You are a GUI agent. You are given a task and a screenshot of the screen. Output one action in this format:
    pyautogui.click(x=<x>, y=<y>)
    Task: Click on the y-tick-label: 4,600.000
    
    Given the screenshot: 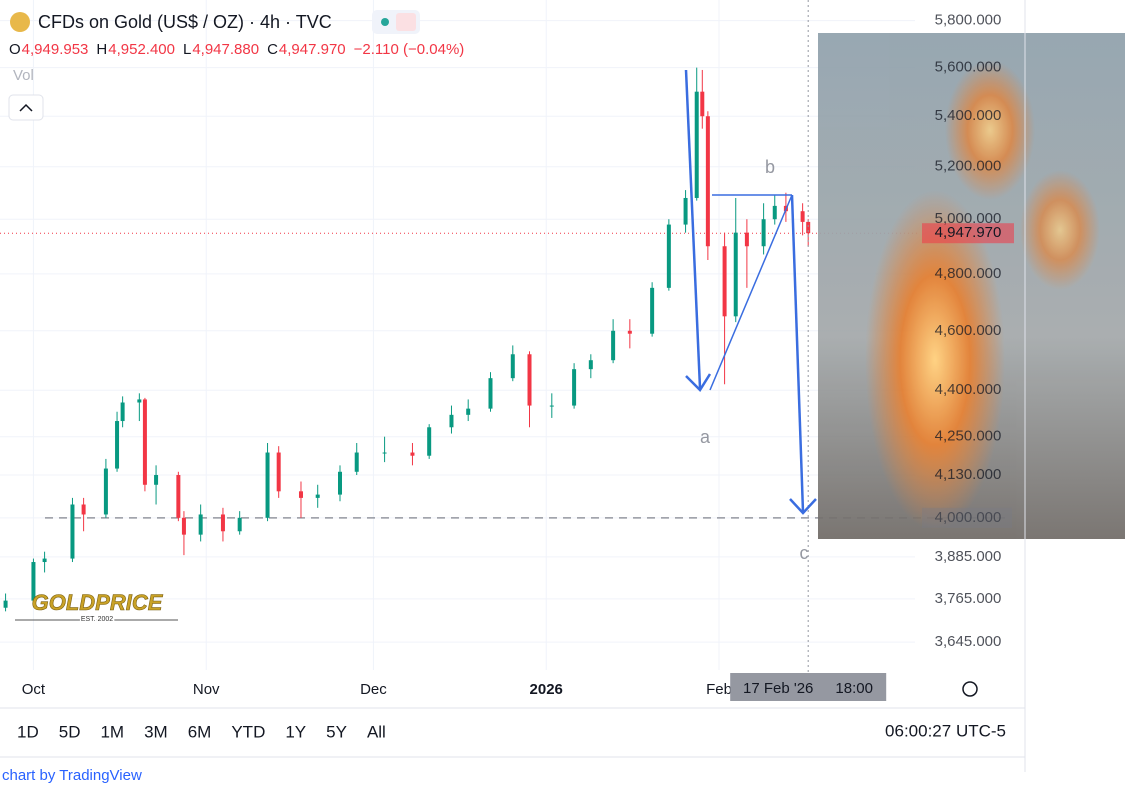 What is the action you would take?
    pyautogui.click(x=968, y=330)
    